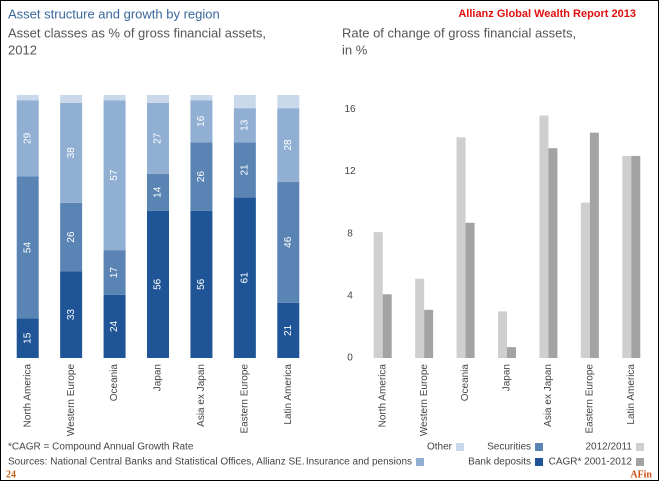  What do you see at coordinates (350, 358) in the screenshot?
I see `y-tick-label: 0` at bounding box center [350, 358].